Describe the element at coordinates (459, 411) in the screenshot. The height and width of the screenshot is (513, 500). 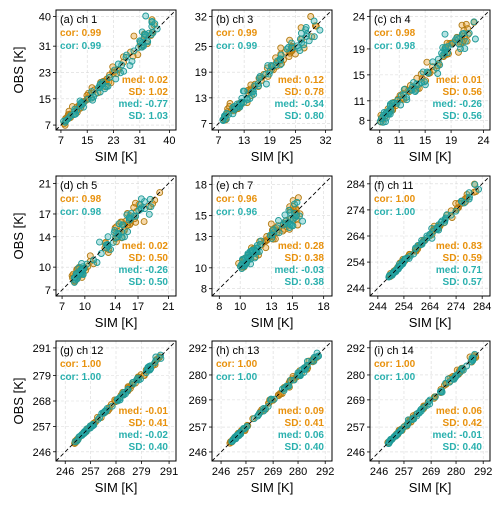
I see `median-series-a: med: 0.06` at that location.